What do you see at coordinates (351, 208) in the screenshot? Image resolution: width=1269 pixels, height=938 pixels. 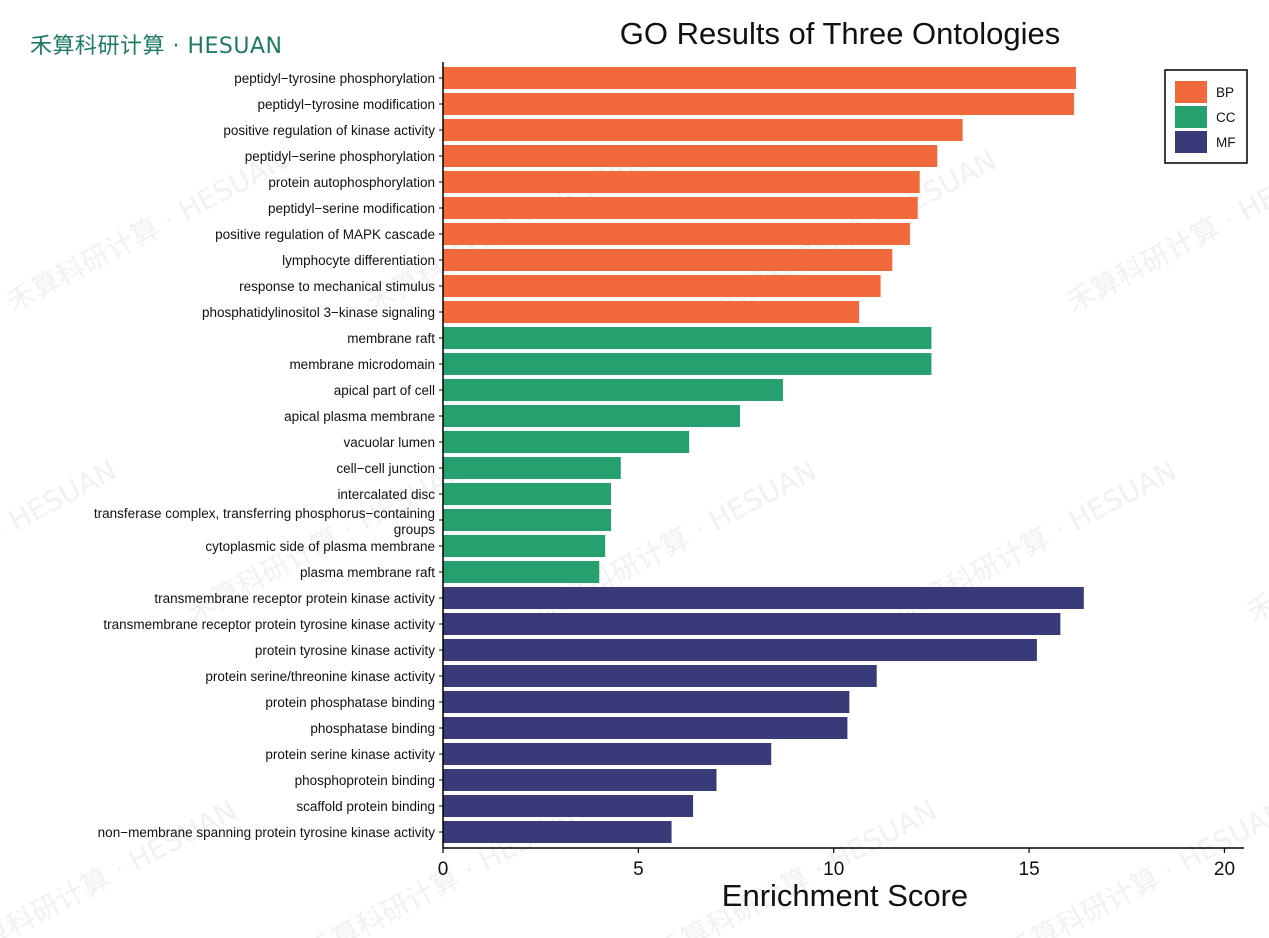 I see `y-tick-label: peptidyl−serine modification` at bounding box center [351, 208].